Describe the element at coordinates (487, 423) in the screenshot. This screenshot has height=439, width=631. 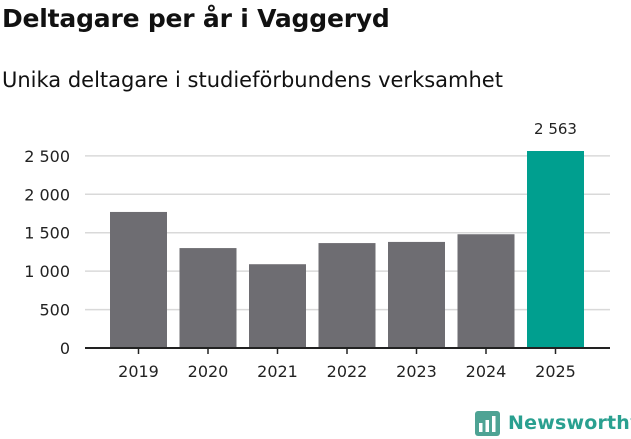
I see `newsworthy-logo-icon` at that location.